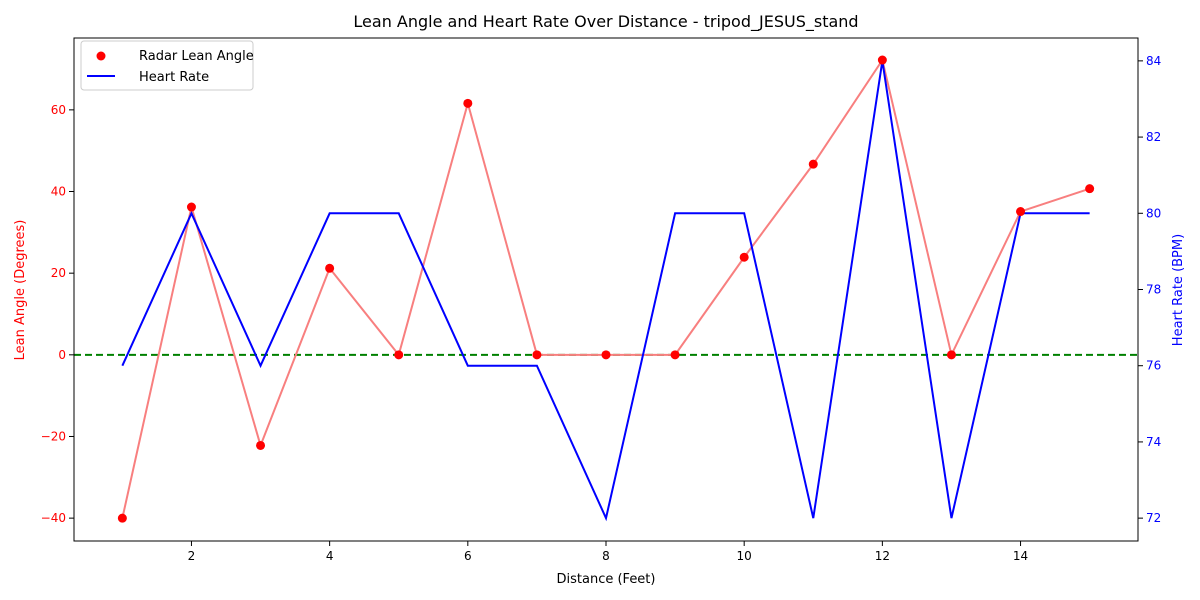 Image resolution: width=1200 pixels, height=600 pixels. Describe the element at coordinates (330, 556) in the screenshot. I see `x-tick-label: 4` at that location.